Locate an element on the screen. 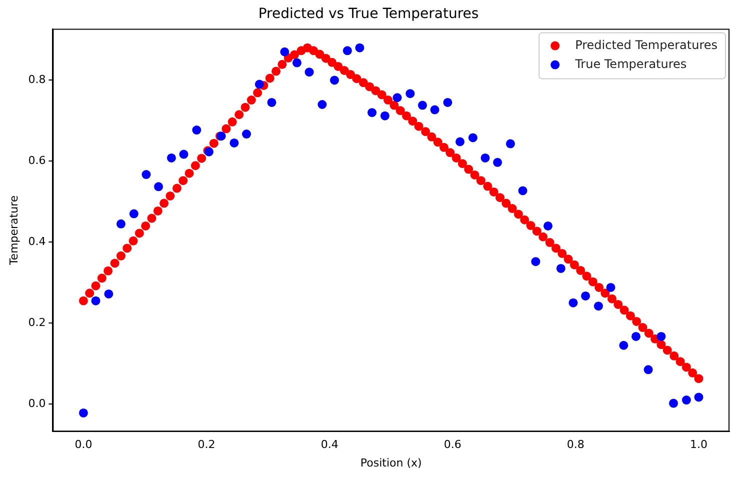  x-tick-label: 0.0 is located at coordinates (83, 445).